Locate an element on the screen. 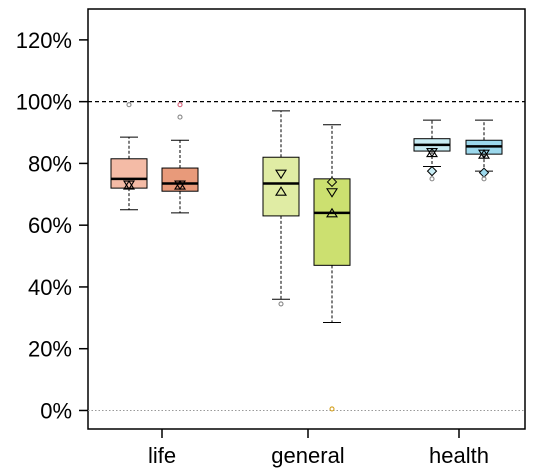  y-tick-label: 80% is located at coordinates (50, 163).